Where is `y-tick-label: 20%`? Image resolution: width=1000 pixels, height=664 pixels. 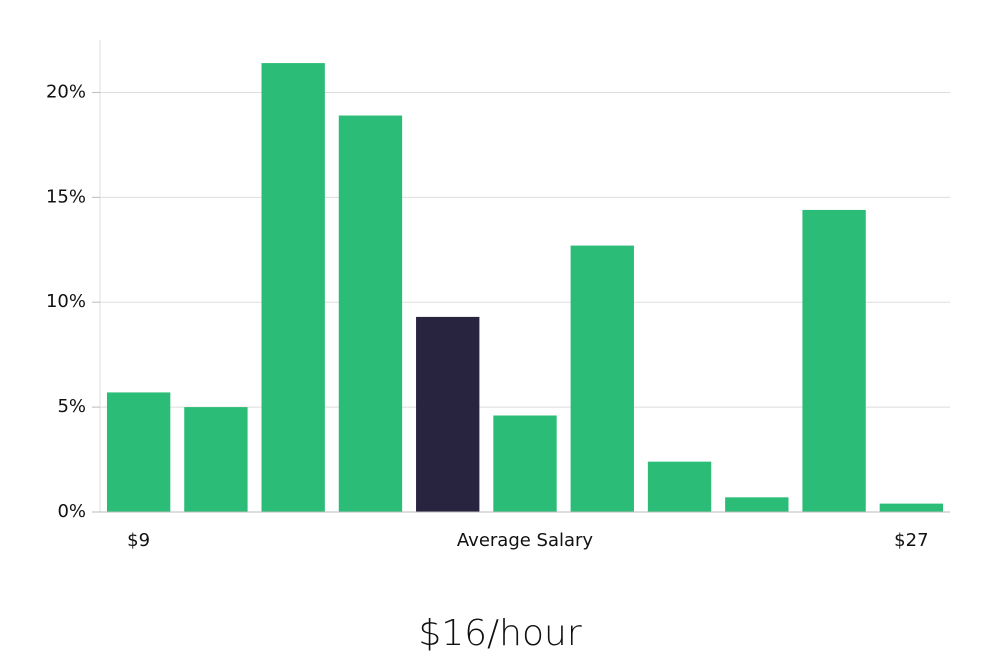
y-tick-label: 20% is located at coordinates (66, 91).